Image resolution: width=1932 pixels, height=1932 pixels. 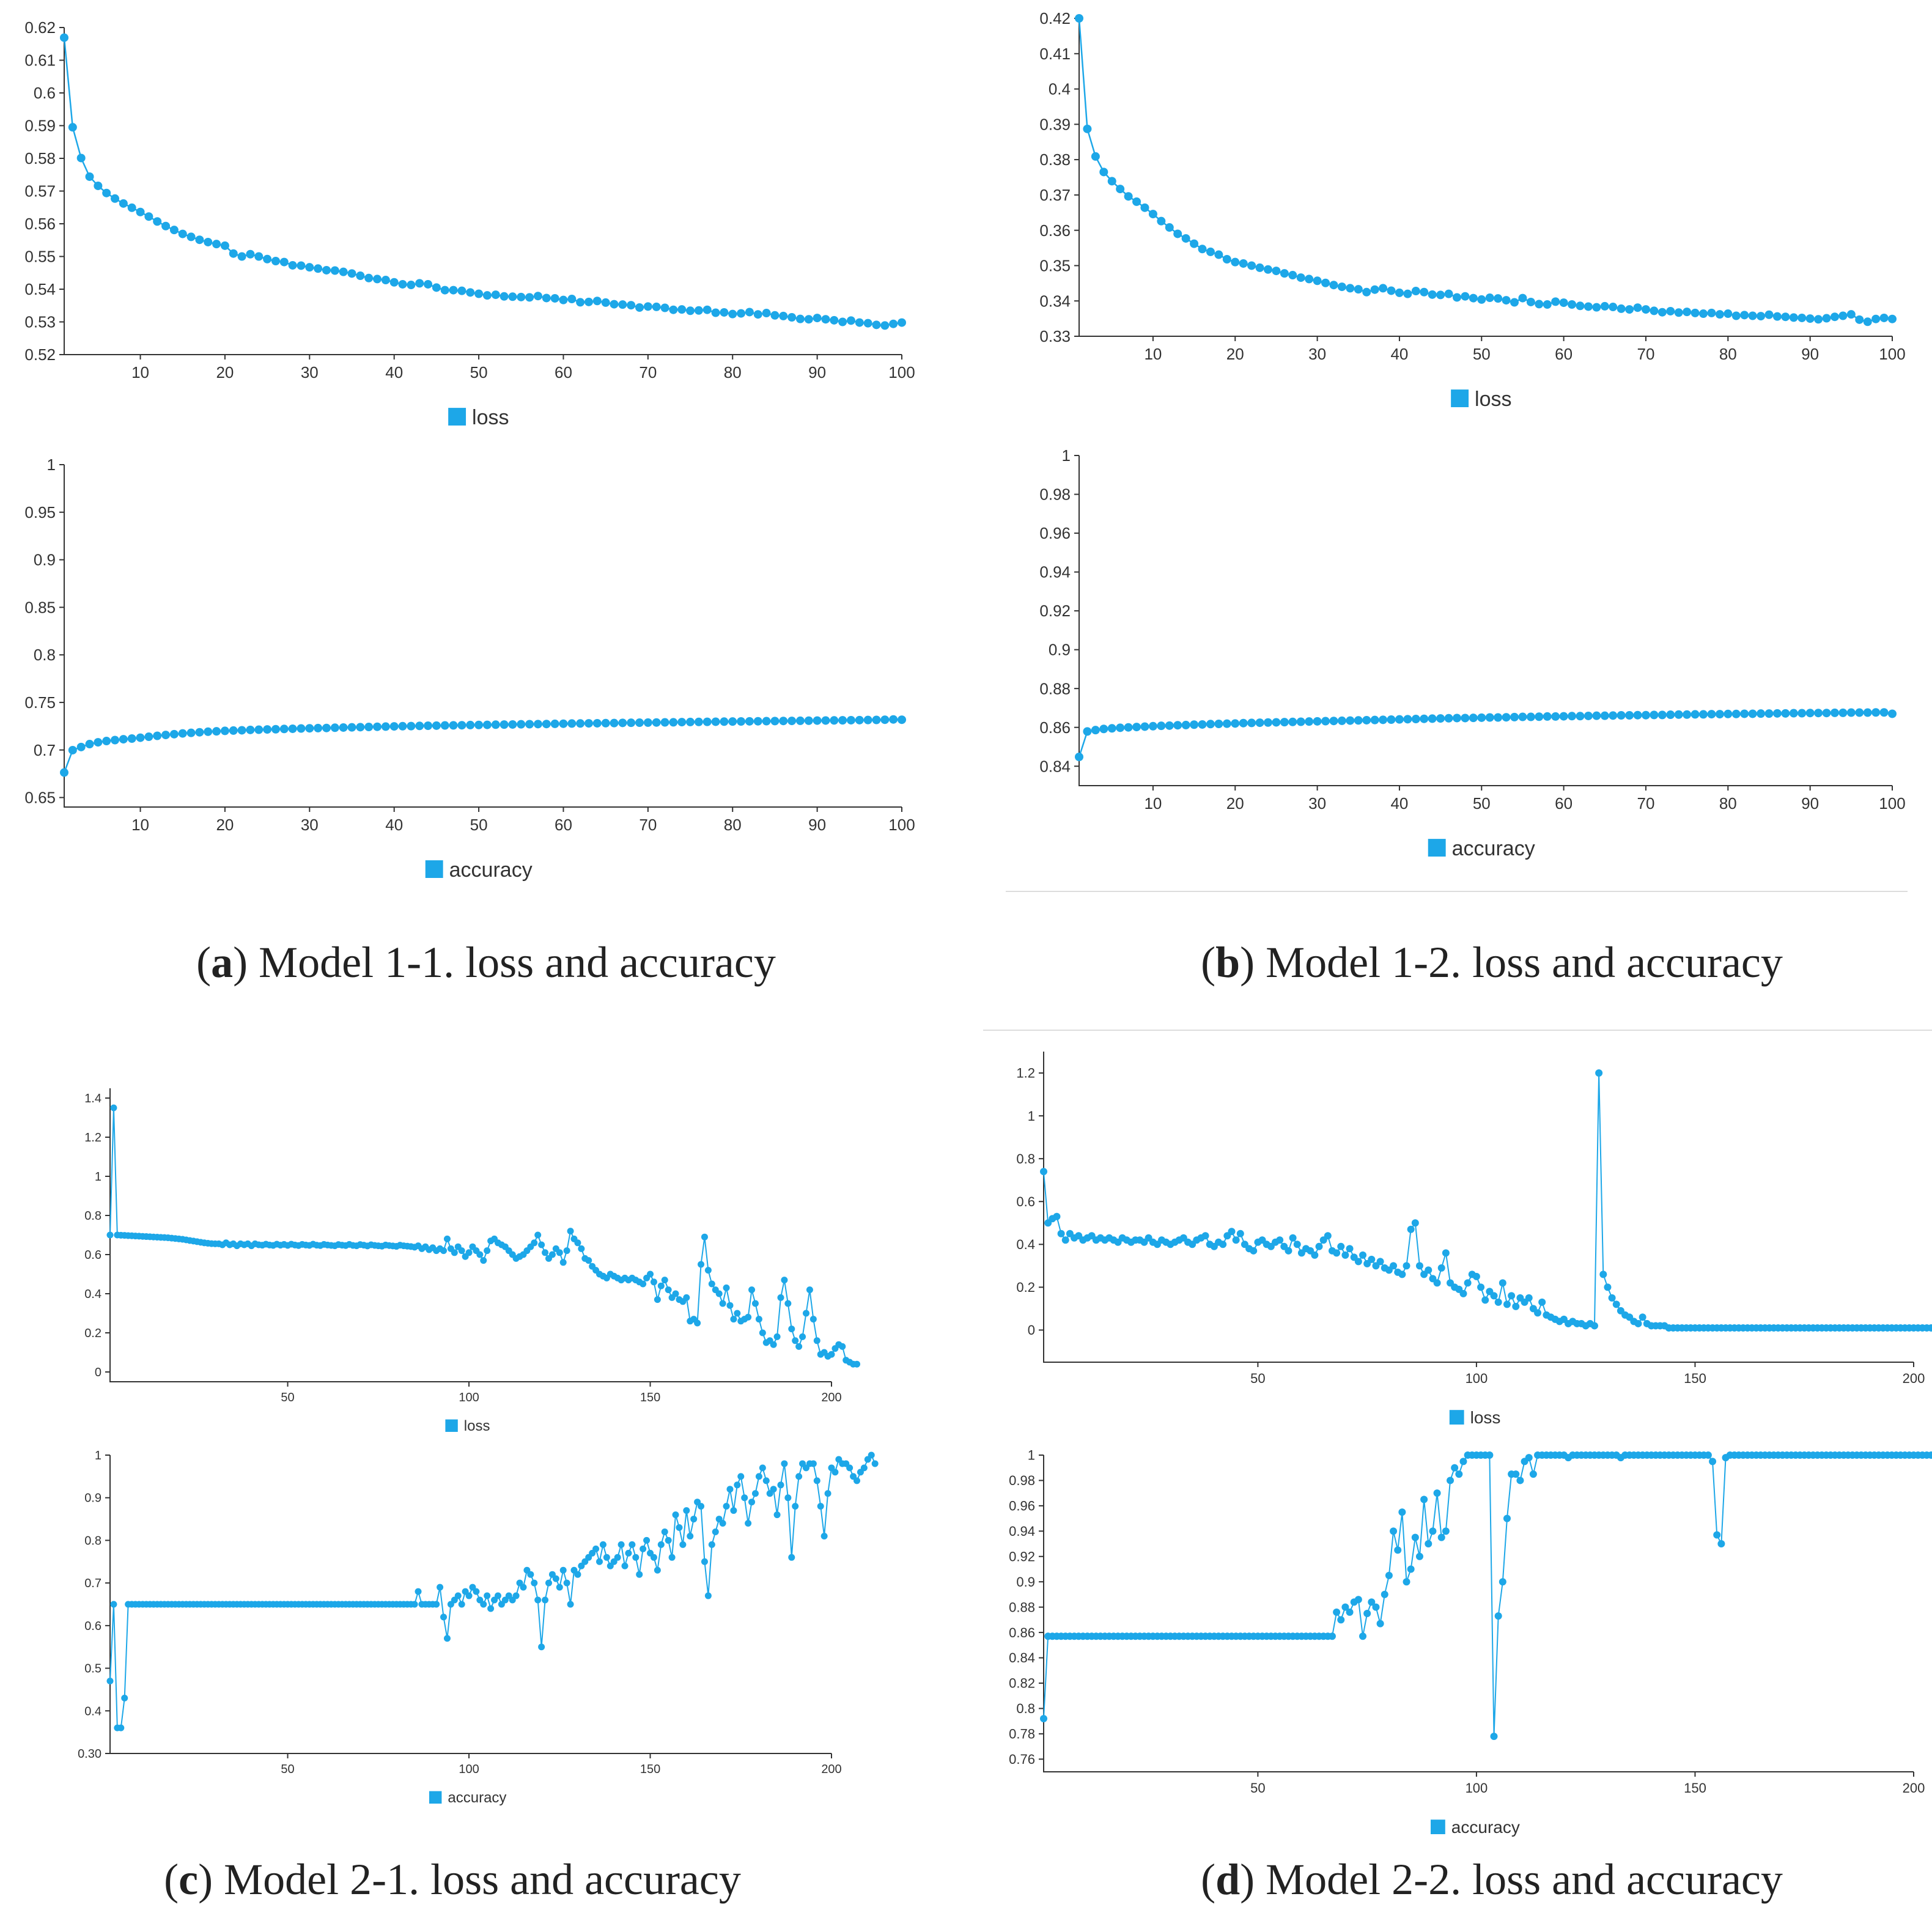 I want to click on panel-b-loss-legend-label: loss, so click(x=1493, y=399).